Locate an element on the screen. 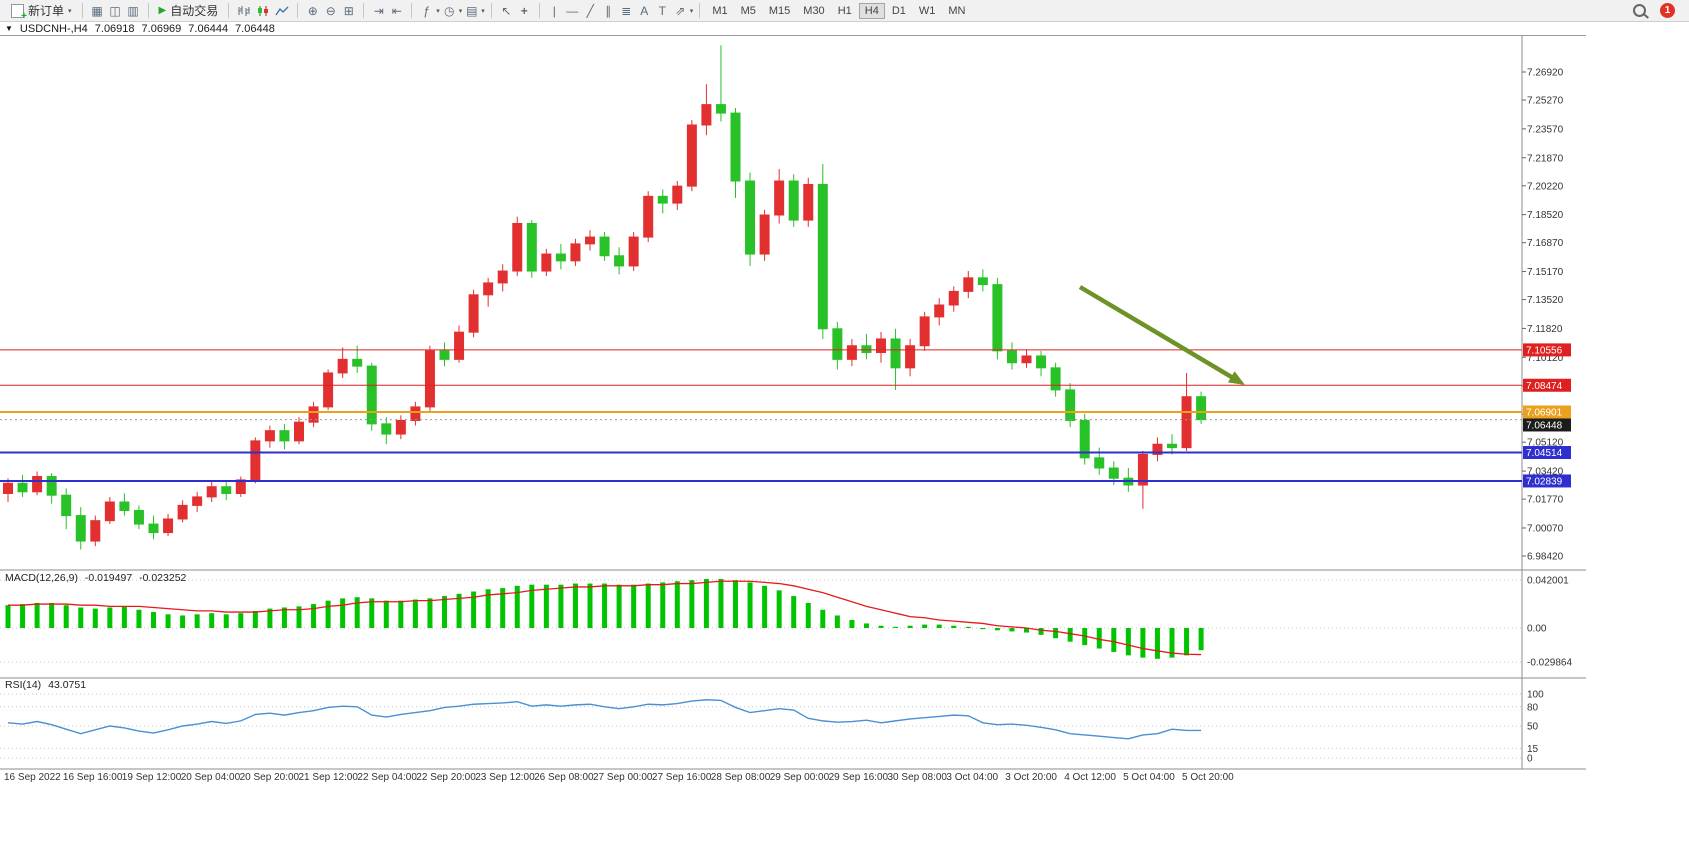 This screenshot has width=1689, height=851. axis-date-label: 23 Sep 12:00 is located at coordinates (505, 777).